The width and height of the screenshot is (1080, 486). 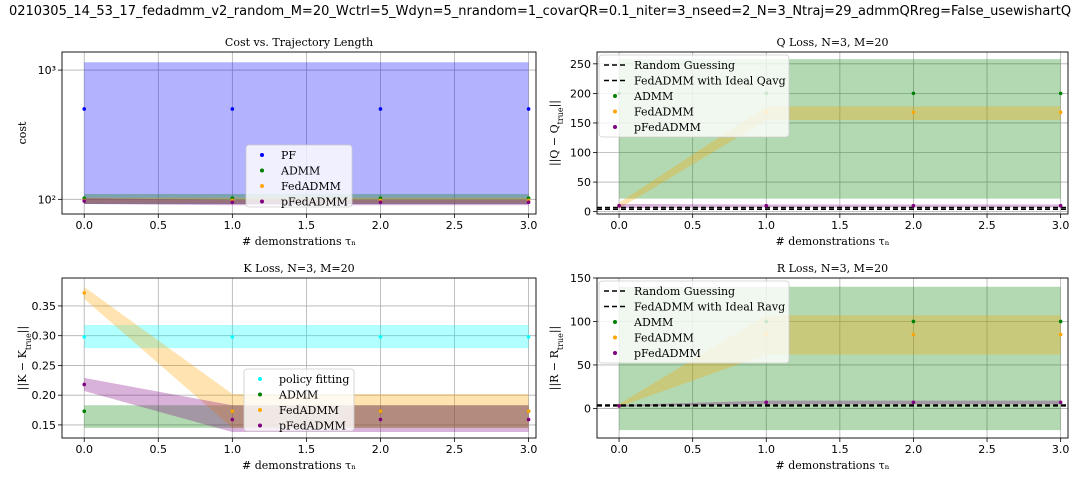 I want to click on band-pf, so click(x=306, y=133).